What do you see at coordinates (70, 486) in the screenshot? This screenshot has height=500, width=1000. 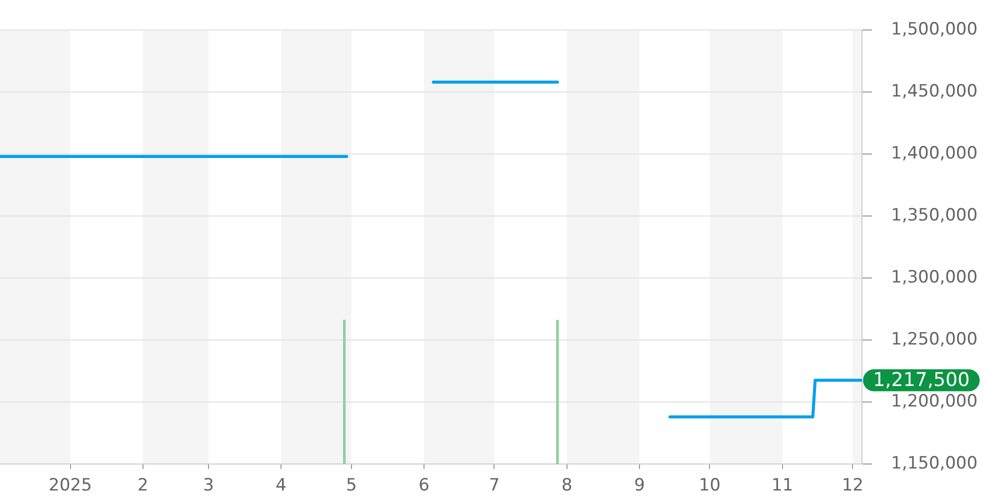 I see `x-tick-label: 2025` at bounding box center [70, 486].